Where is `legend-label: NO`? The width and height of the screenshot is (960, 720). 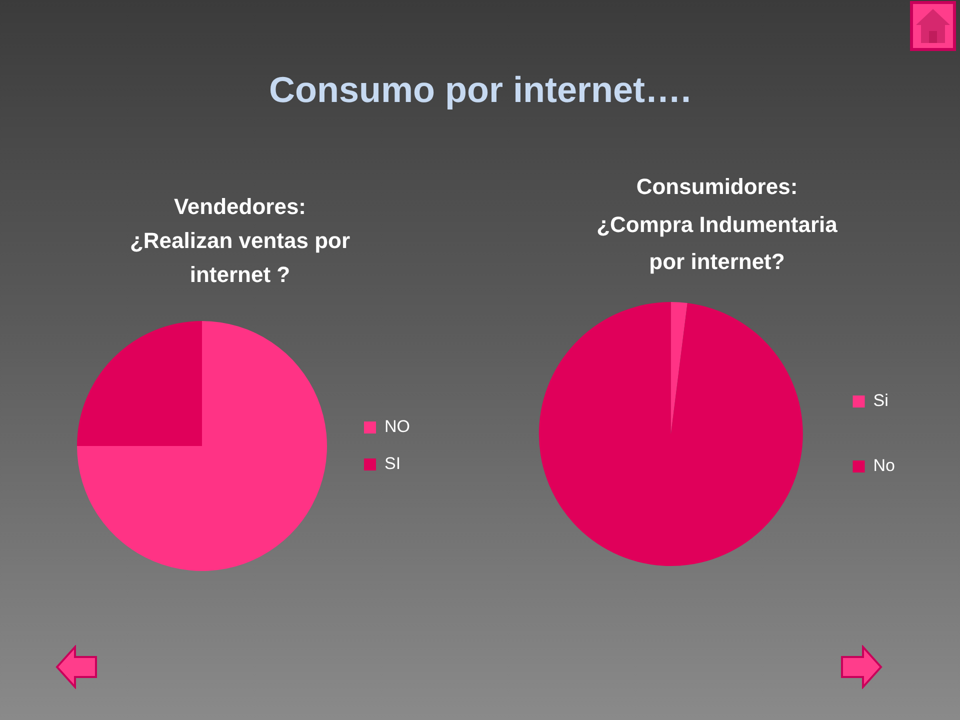 legend-label: NO is located at coordinates (397, 426).